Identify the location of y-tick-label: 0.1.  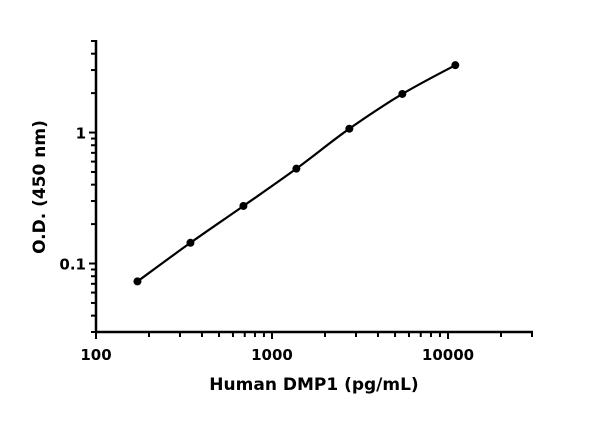
(72, 265).